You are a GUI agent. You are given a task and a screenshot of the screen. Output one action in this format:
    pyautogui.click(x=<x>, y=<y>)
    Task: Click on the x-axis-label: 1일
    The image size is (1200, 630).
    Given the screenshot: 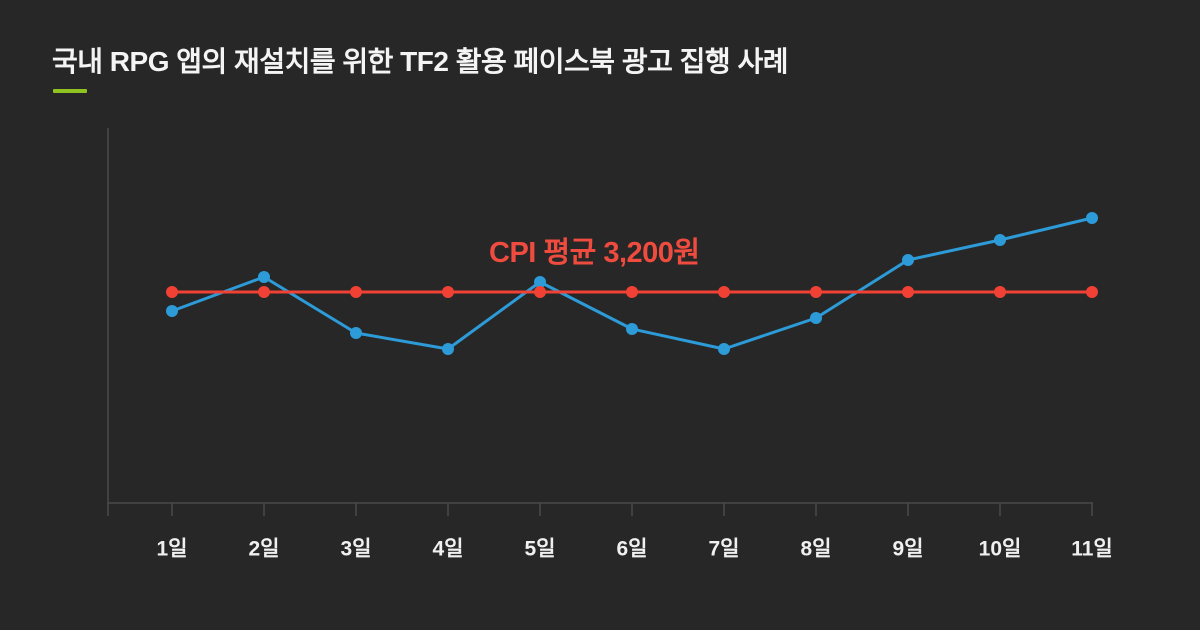 What is the action you would take?
    pyautogui.click(x=172, y=549)
    